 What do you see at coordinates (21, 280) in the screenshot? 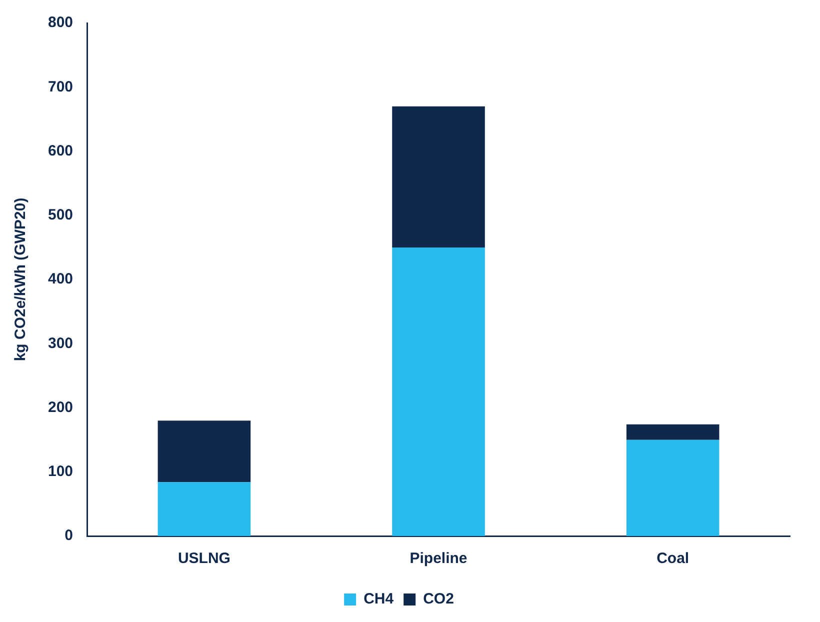
I see `y-axis-title: kg CO2e/kWh (GWP20)` at bounding box center [21, 280].